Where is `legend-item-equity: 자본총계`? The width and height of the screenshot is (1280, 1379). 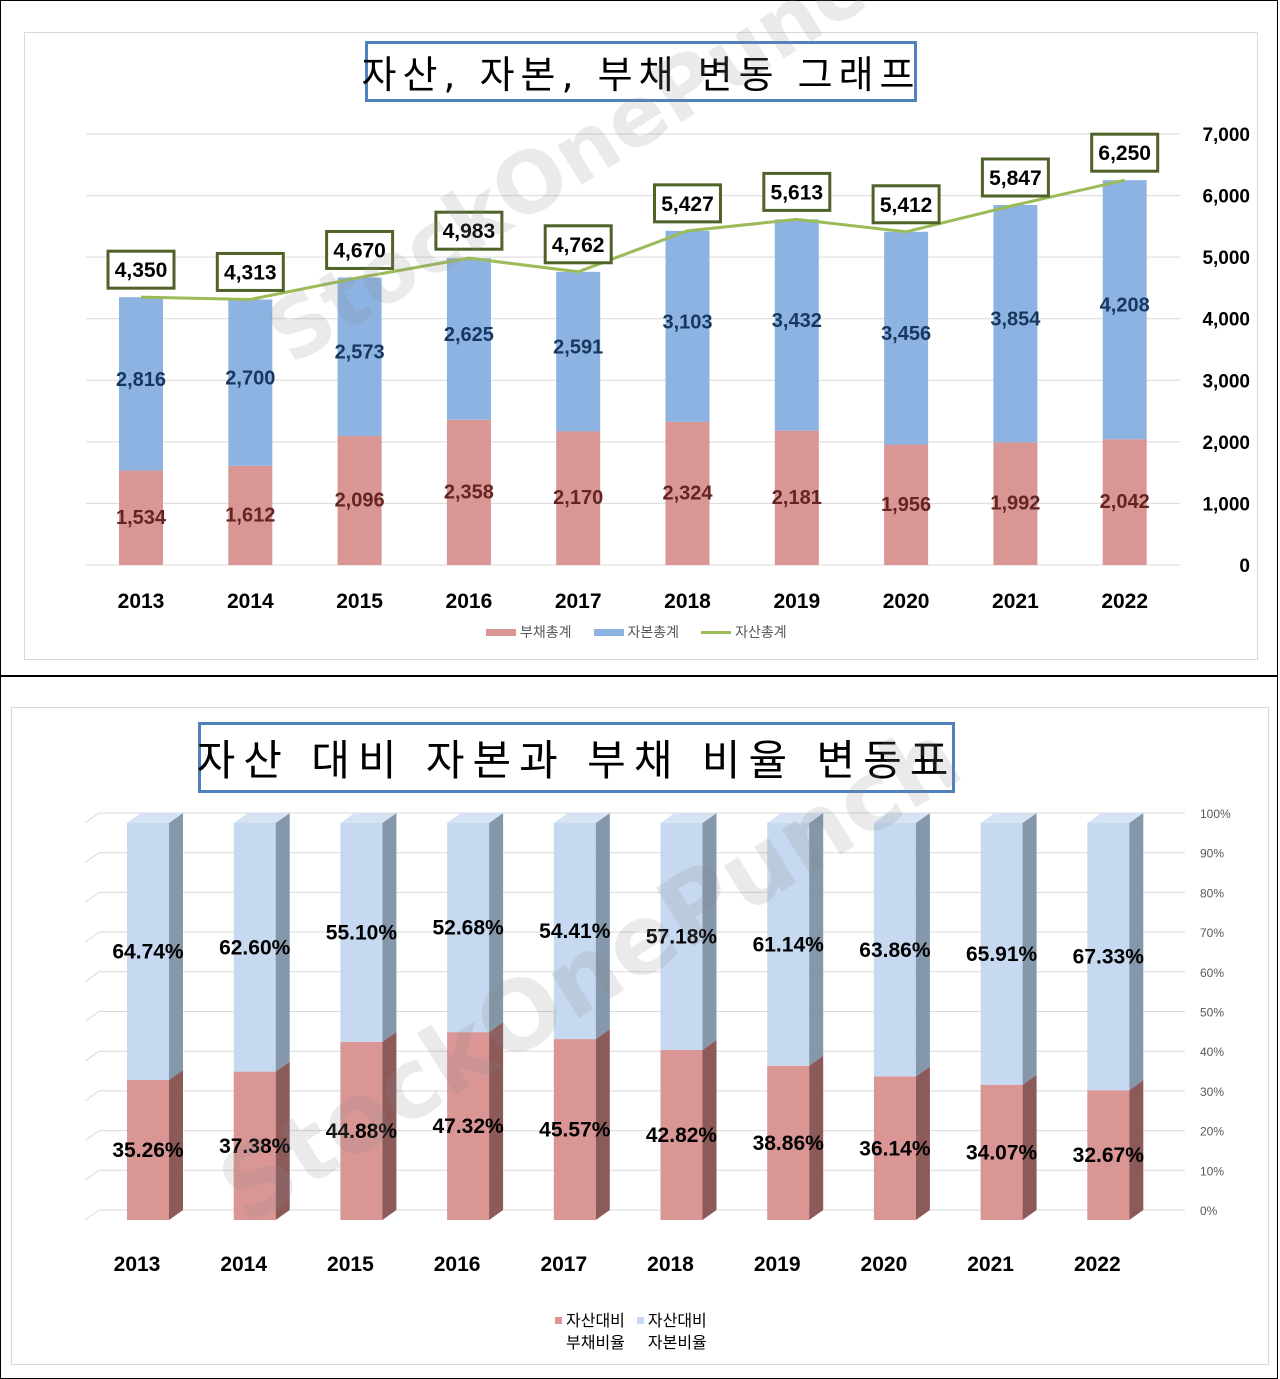 legend-item-equity: 자본총계 is located at coordinates (636, 632).